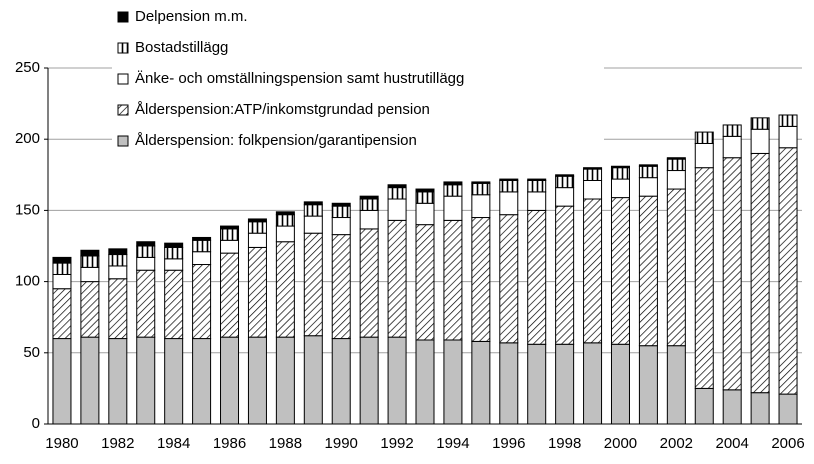 The width and height of the screenshot is (814, 464). What do you see at coordinates (676, 443) in the screenshot?
I see `x-tick-label: 2002` at bounding box center [676, 443].